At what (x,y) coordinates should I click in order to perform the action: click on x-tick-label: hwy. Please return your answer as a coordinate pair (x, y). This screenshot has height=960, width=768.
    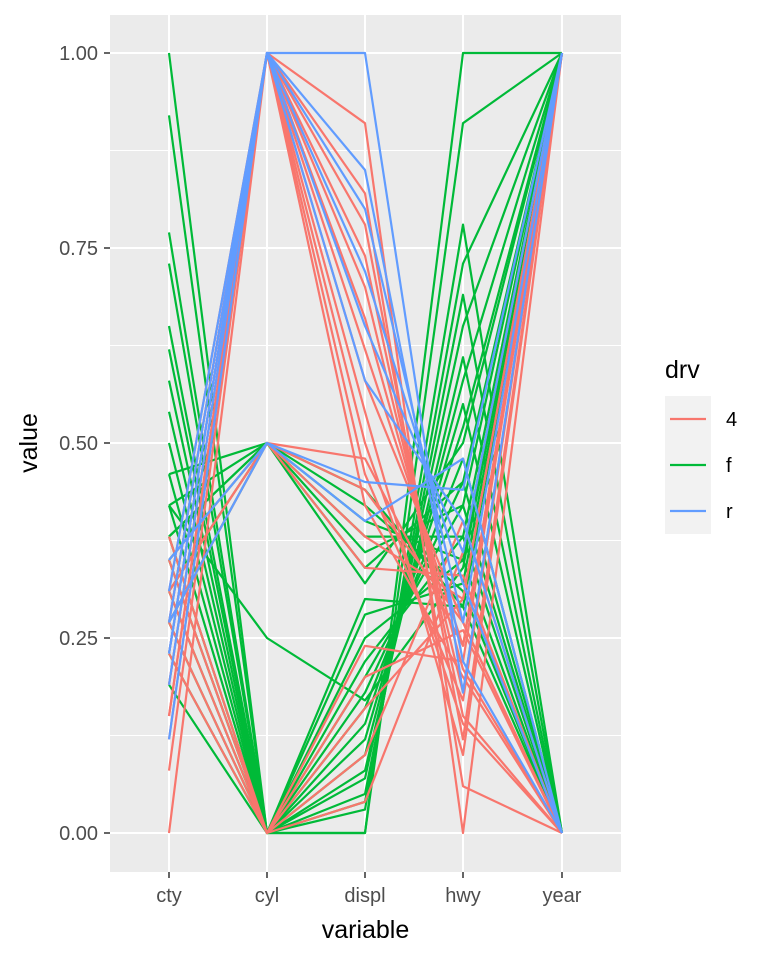
    Looking at the image, I should click on (463, 896).